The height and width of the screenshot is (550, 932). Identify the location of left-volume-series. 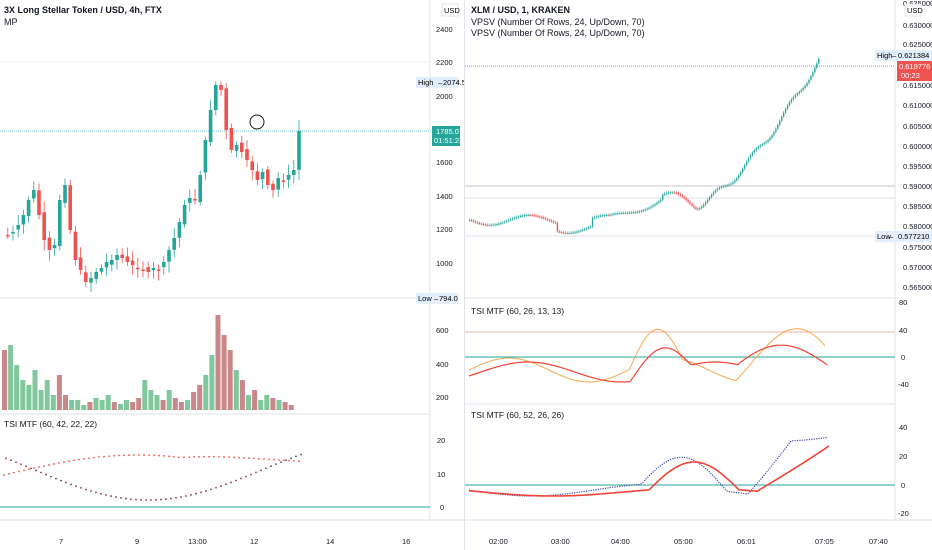
(148, 362).